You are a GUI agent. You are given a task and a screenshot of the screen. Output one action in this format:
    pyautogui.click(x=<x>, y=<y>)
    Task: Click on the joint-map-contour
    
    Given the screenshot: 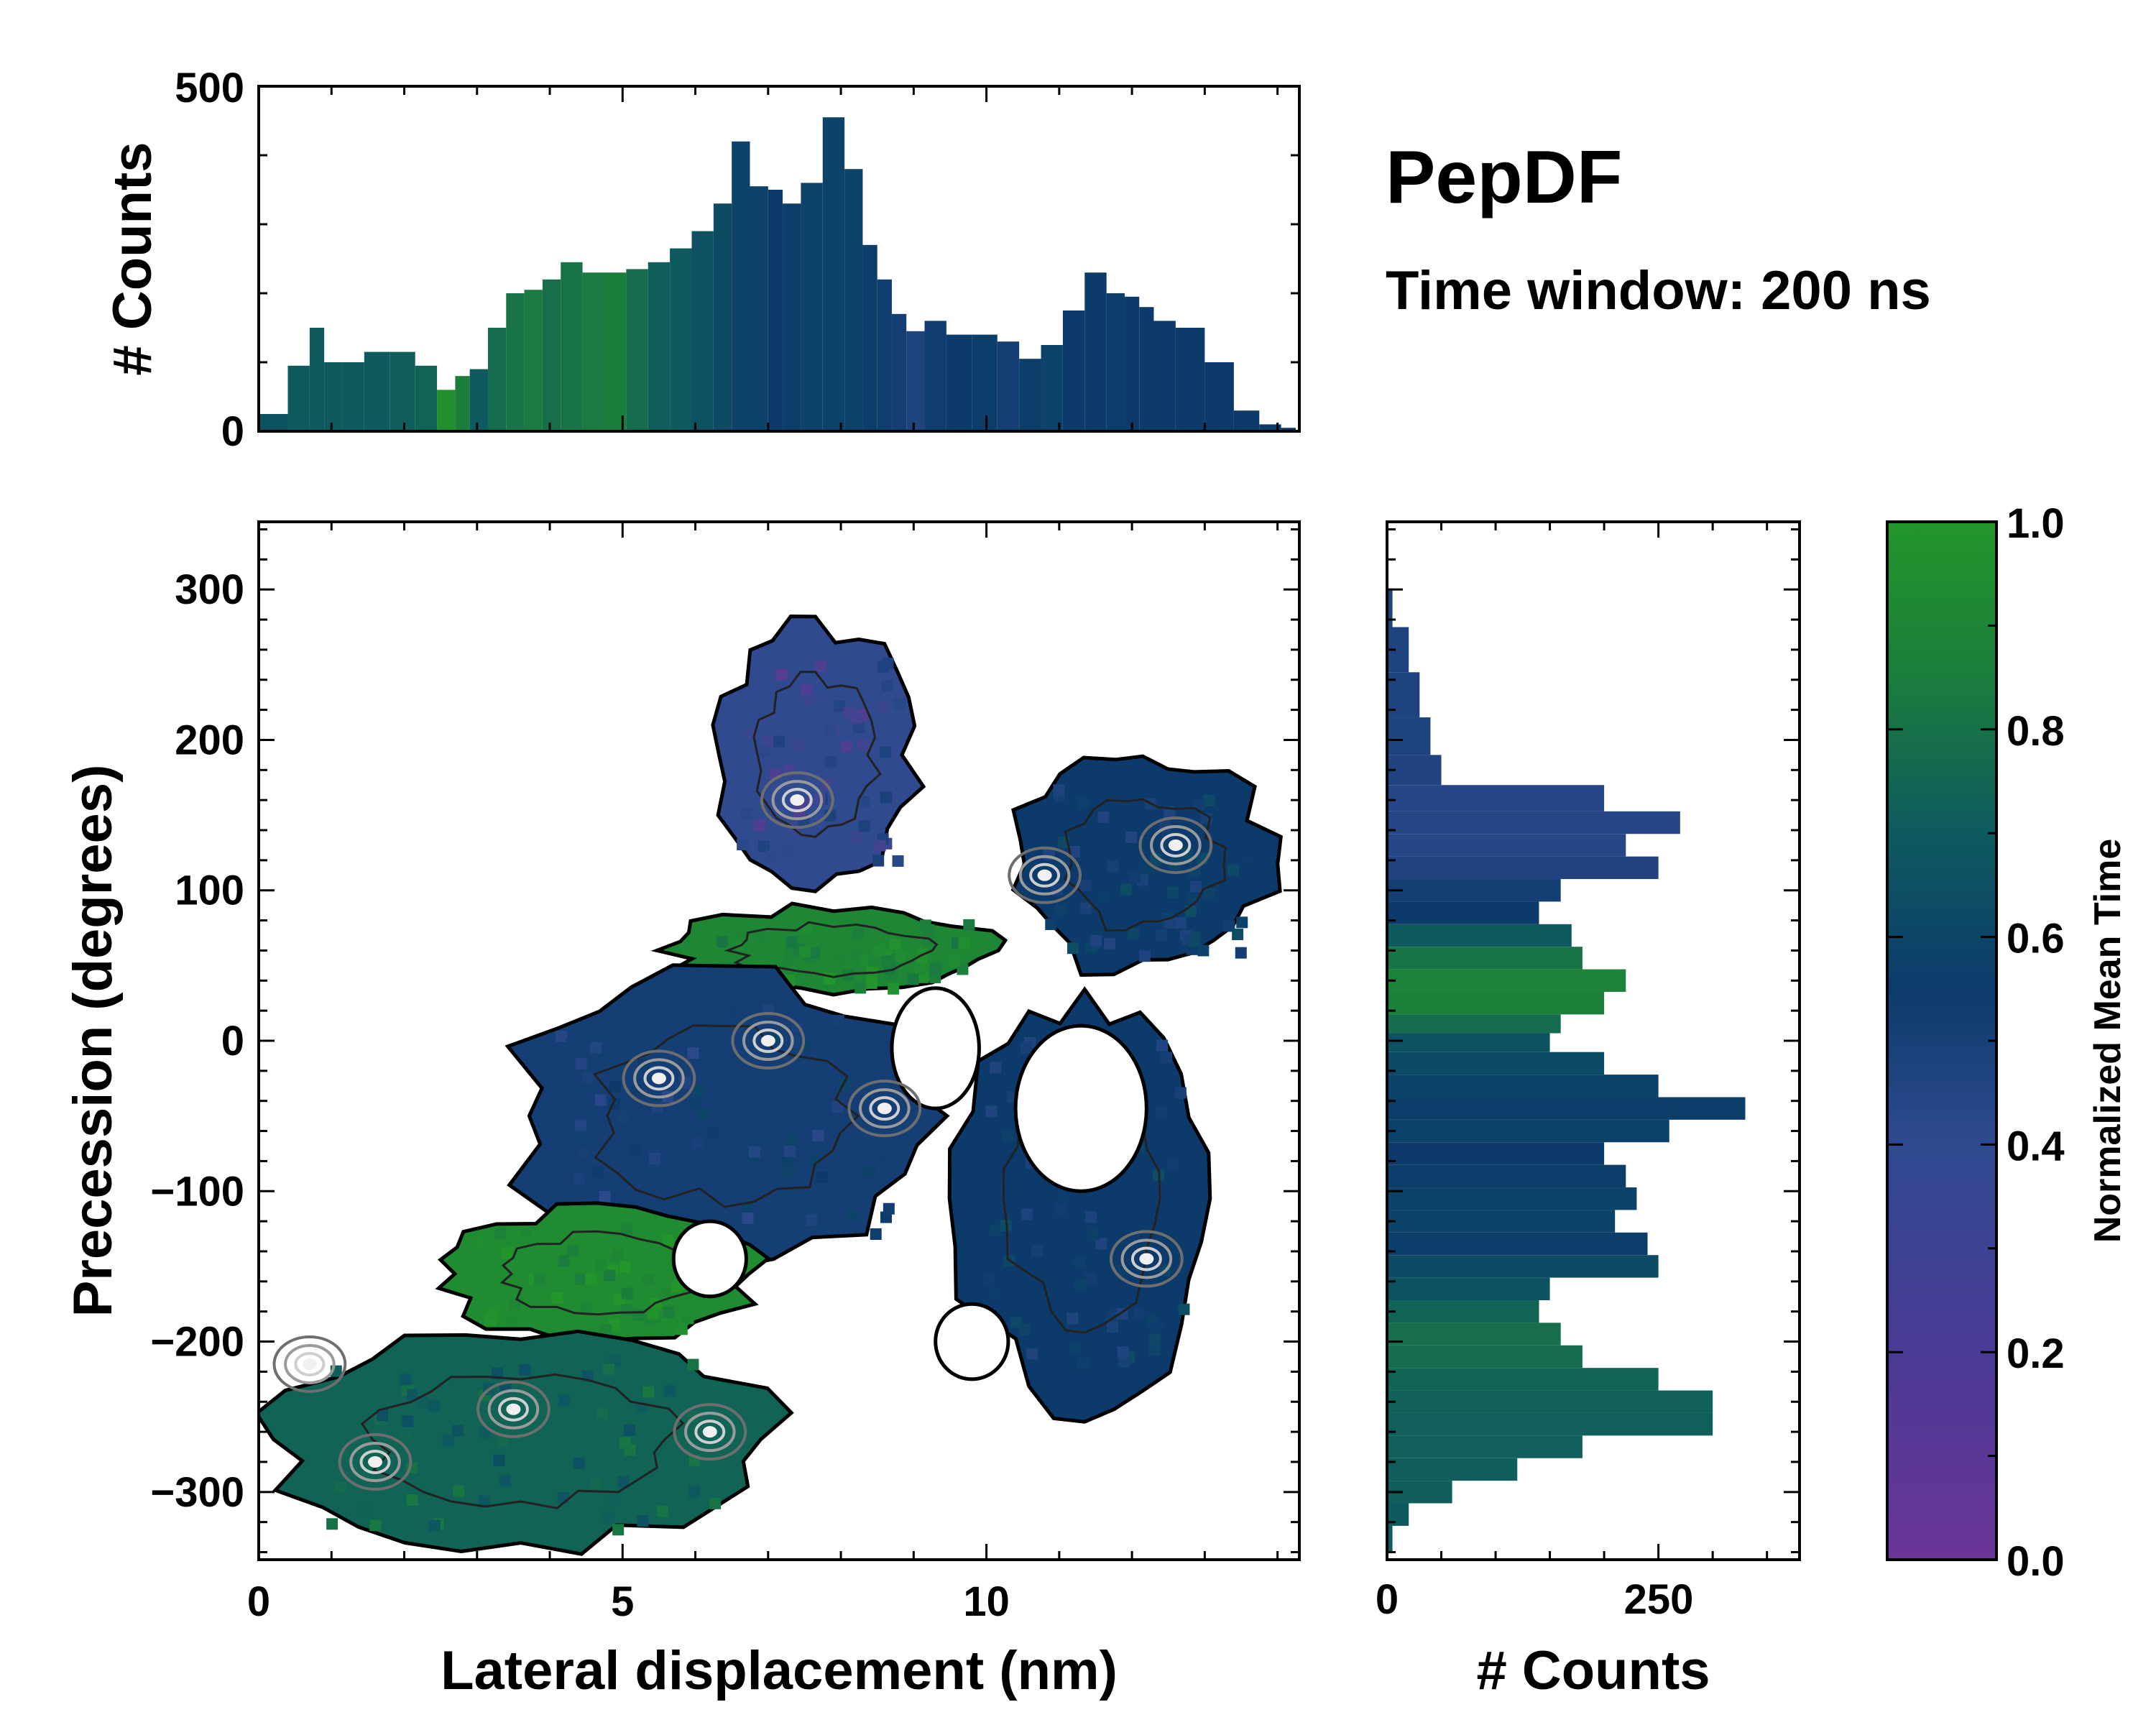 What is the action you would take?
    pyautogui.click(x=817, y=754)
    